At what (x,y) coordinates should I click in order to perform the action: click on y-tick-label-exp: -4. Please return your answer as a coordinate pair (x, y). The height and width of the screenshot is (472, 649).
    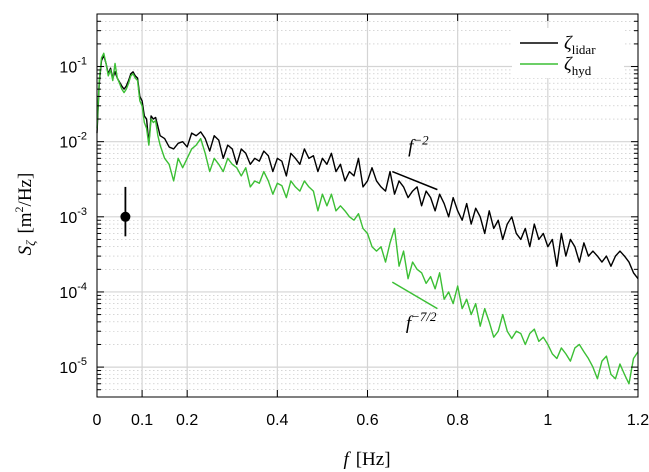
    Looking at the image, I should click on (82, 287).